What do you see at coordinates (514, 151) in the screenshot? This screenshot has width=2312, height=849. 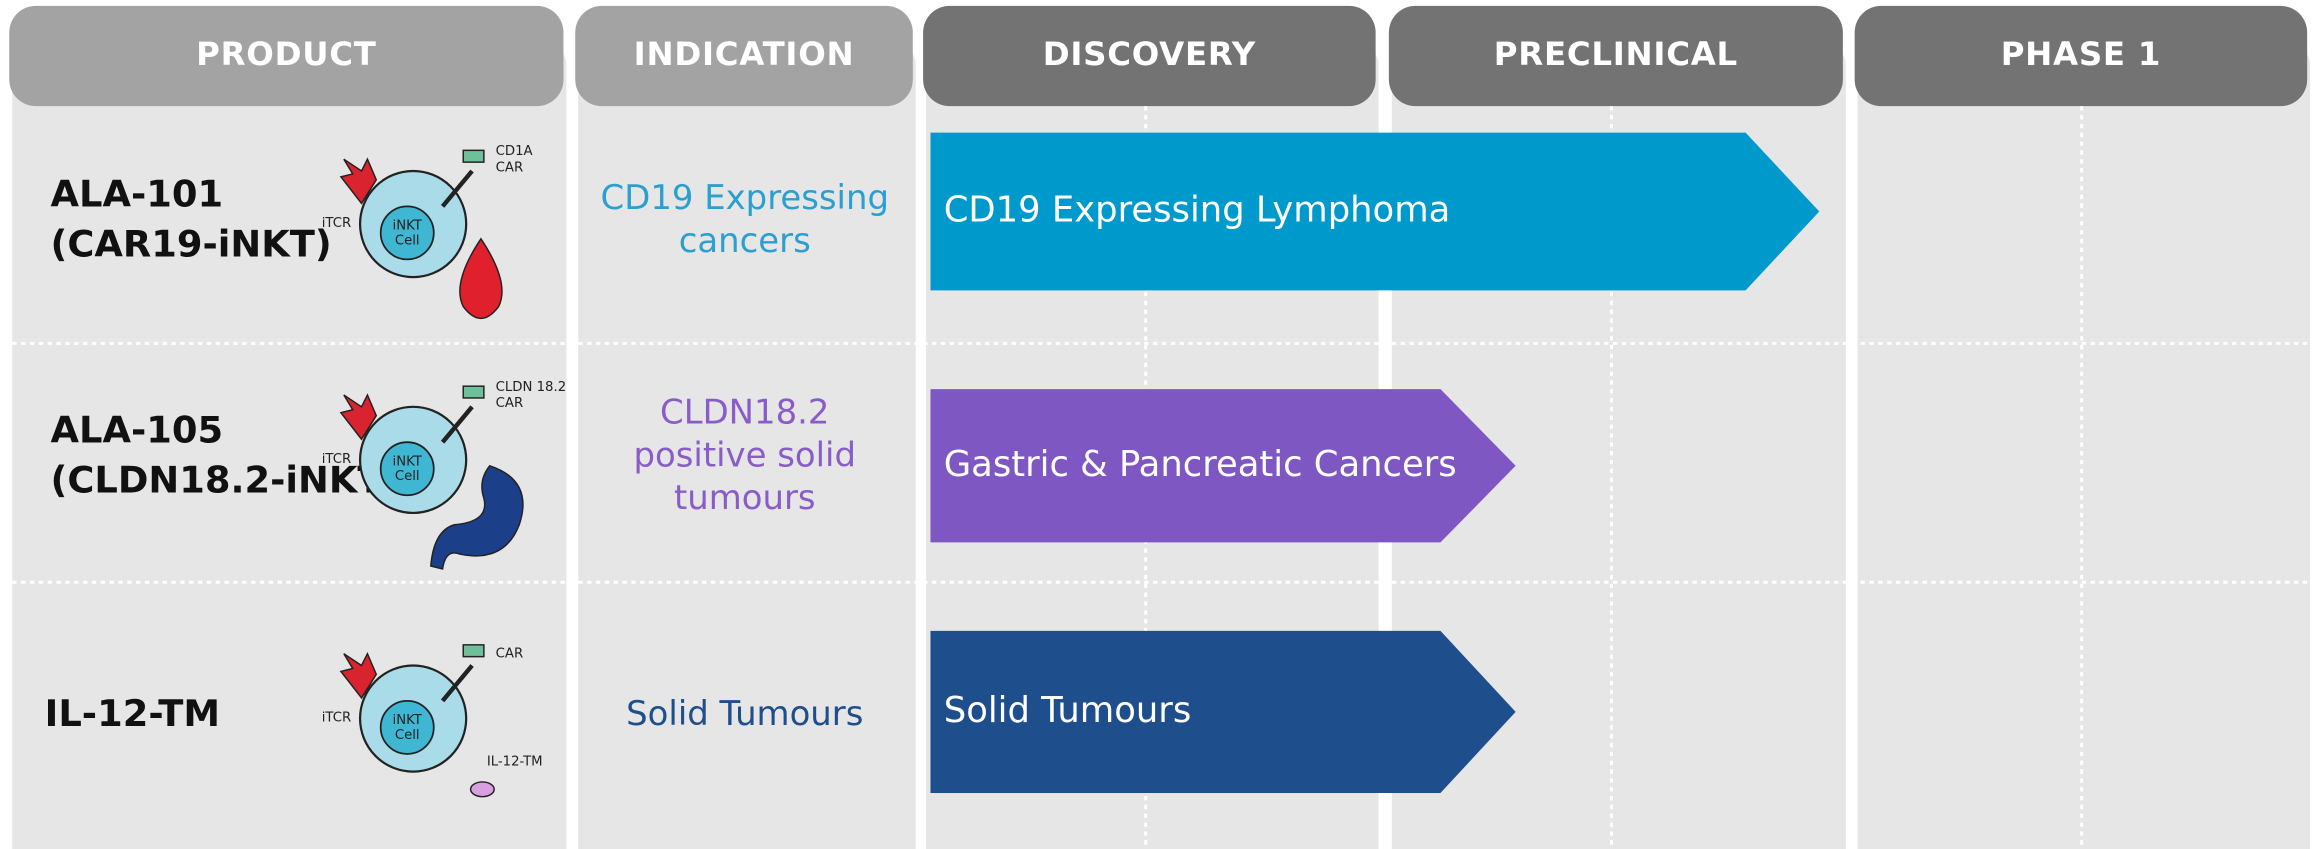 I see `car-label: CD1A` at bounding box center [514, 151].